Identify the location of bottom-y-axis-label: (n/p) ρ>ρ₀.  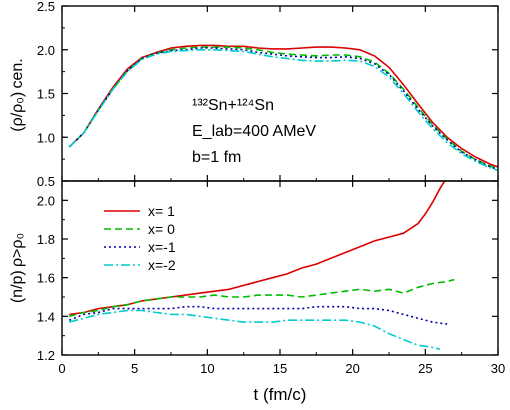
(17, 268).